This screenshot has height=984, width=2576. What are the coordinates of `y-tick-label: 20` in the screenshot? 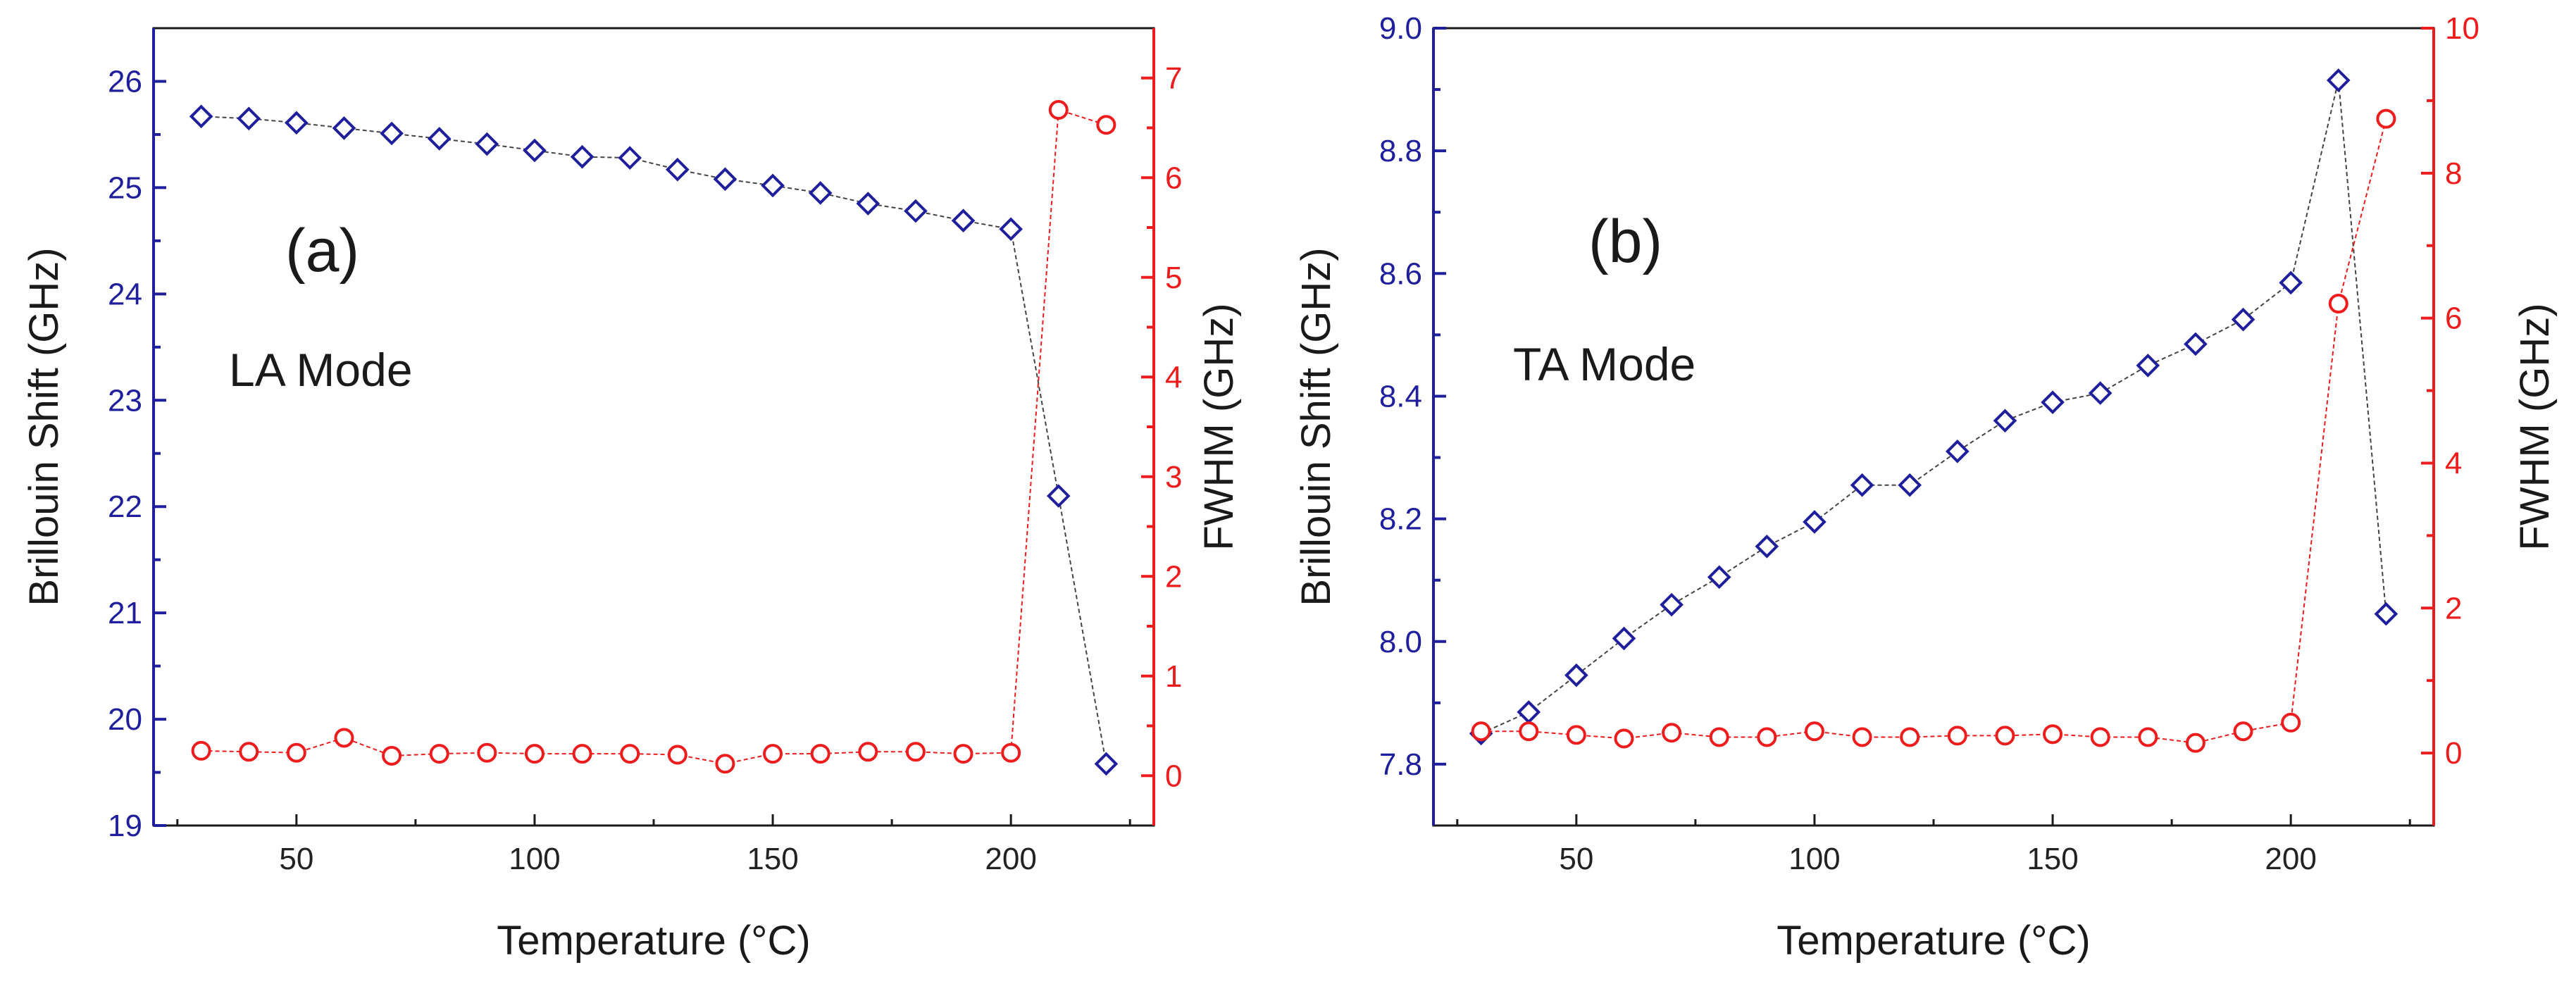 It's located at (125, 719).